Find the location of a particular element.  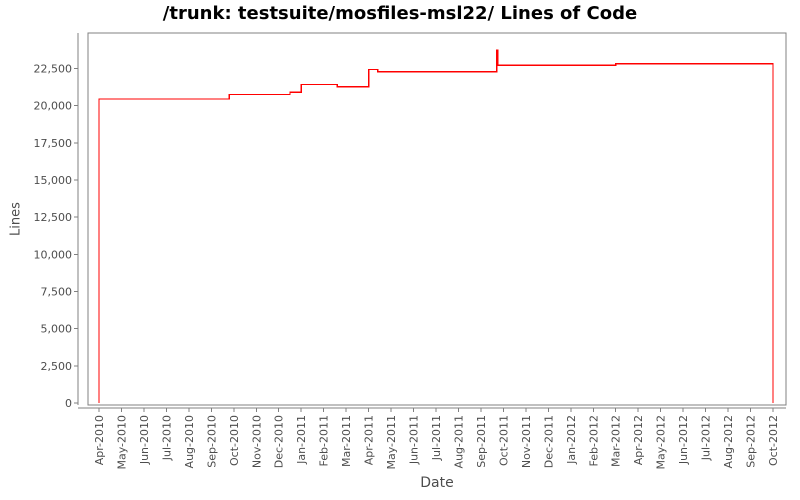

y-tick-label: 0 is located at coordinates (68, 403).